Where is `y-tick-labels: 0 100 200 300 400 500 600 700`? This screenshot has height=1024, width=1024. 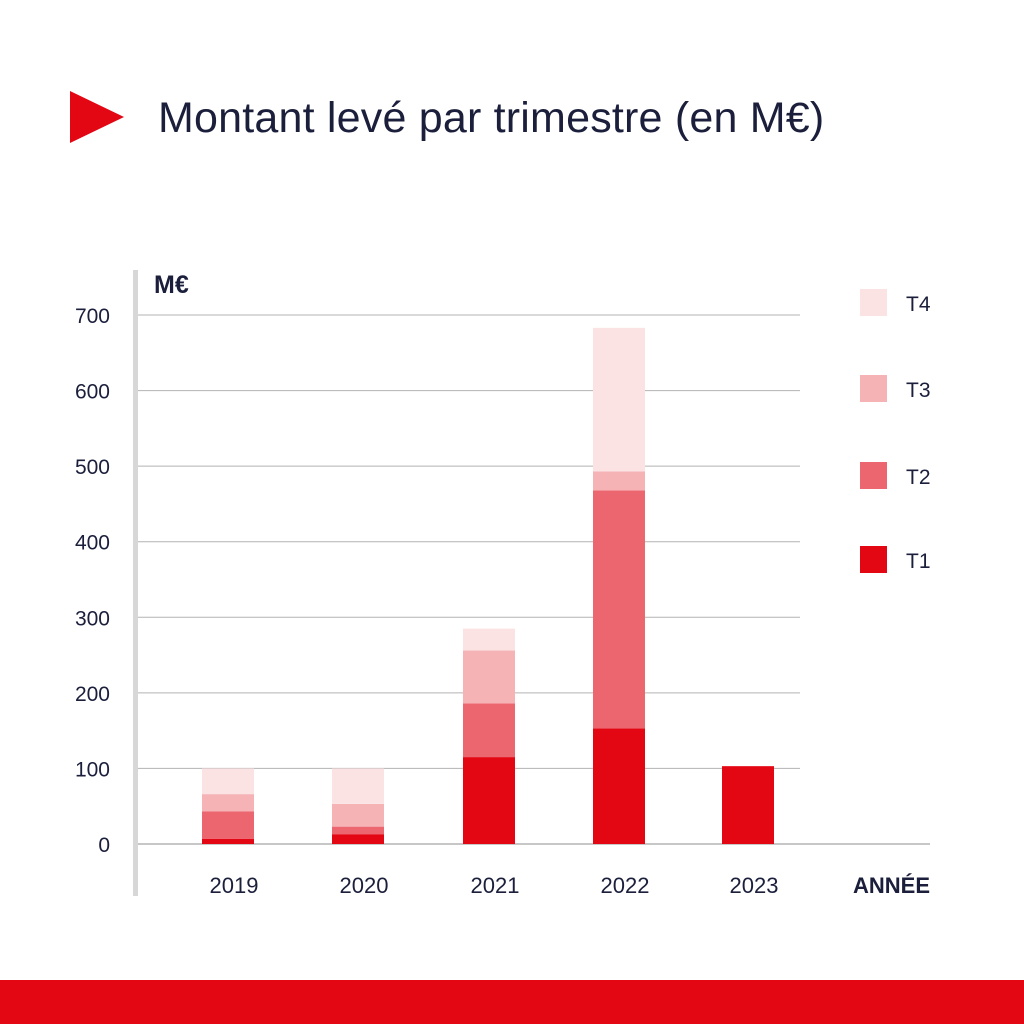
y-tick-labels: 0 100 200 300 400 500 600 700 is located at coordinates (92, 581).